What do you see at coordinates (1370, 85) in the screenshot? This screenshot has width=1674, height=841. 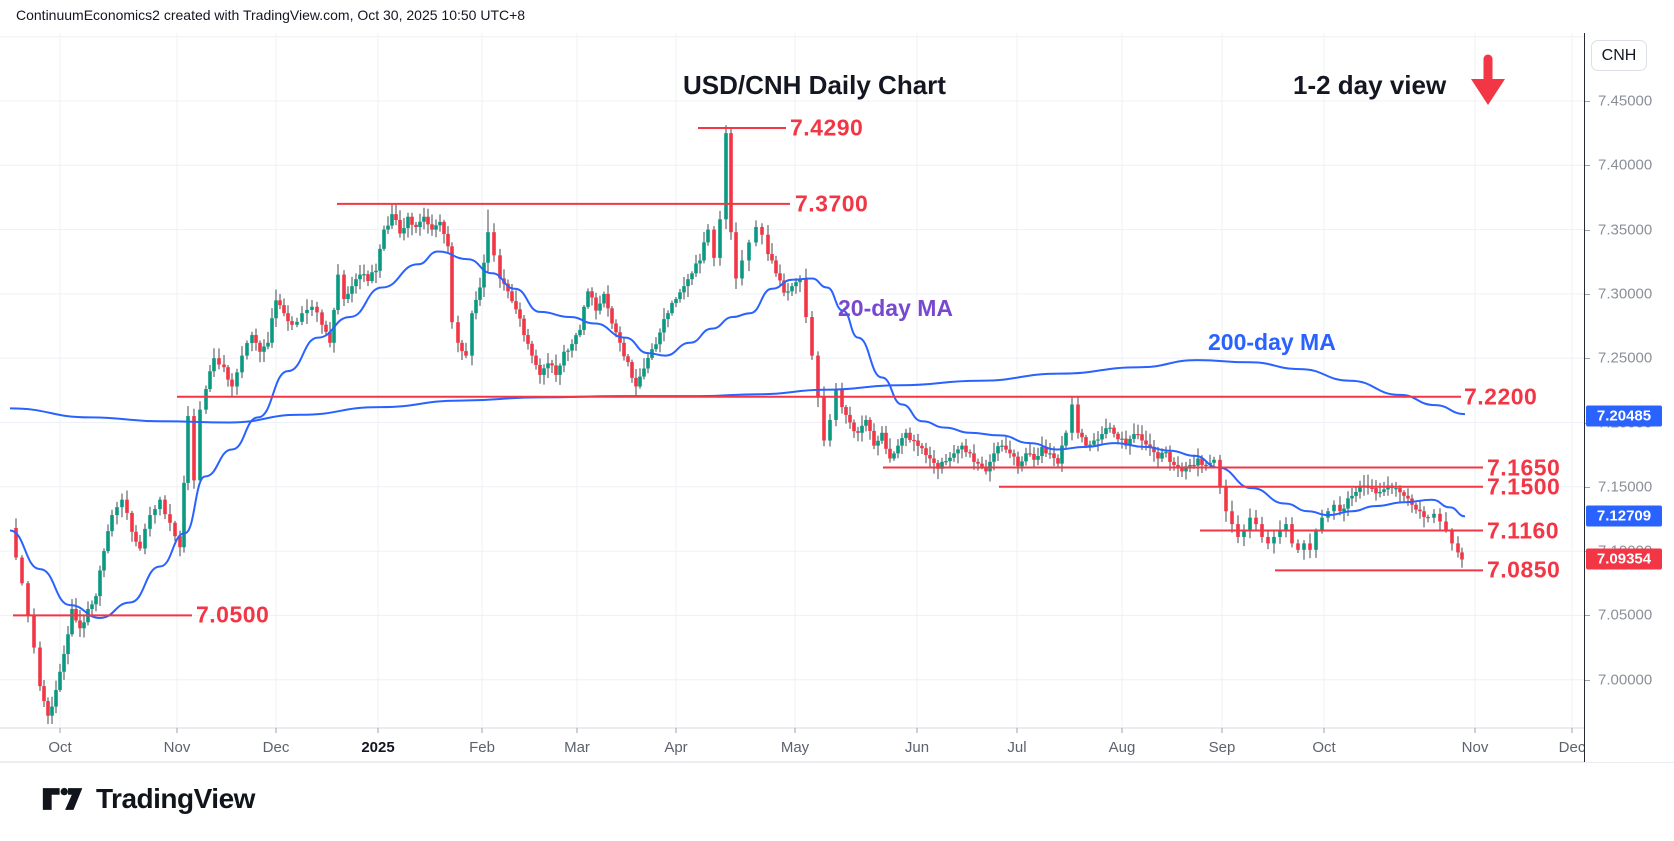 I see `view-note-text: 1-2 day view` at bounding box center [1370, 85].